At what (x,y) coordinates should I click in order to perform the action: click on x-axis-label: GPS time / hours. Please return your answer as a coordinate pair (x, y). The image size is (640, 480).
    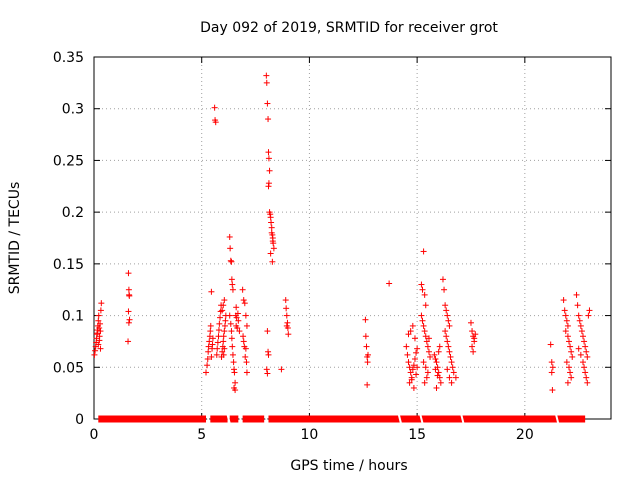
    Looking at the image, I should click on (348, 466).